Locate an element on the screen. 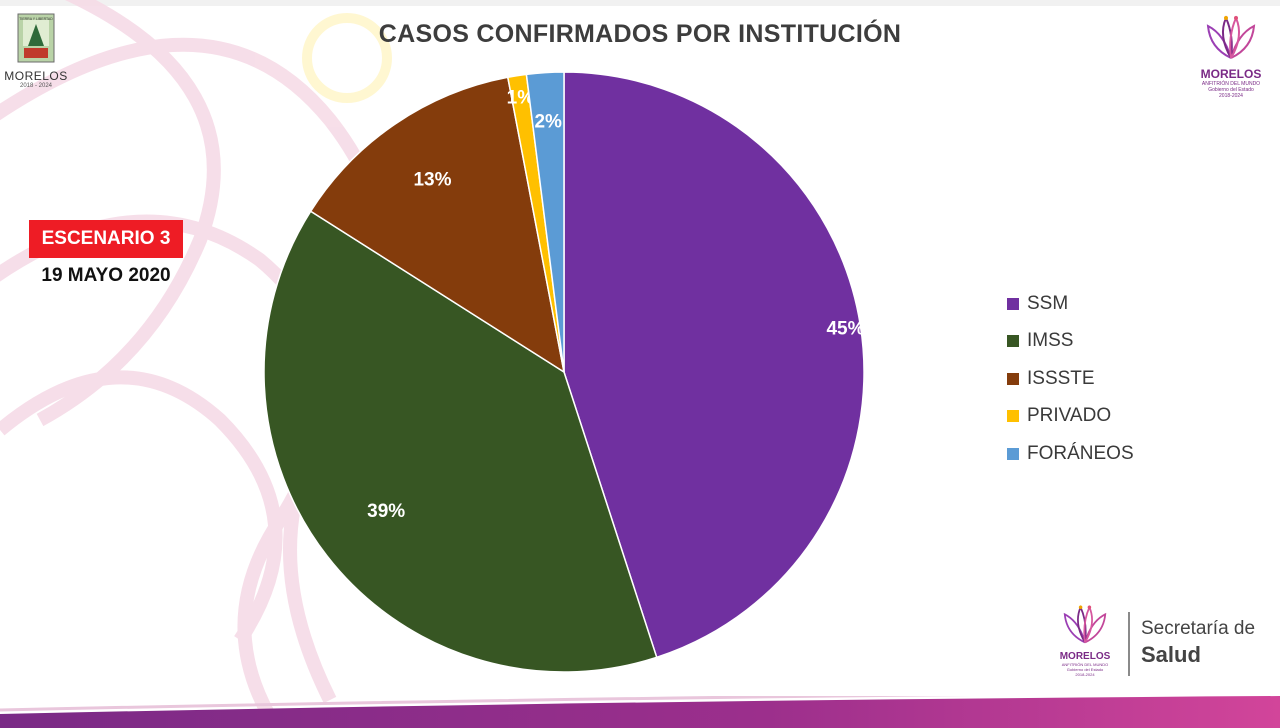  bottom-logo-tagline: ANFITRIÓN DEL MUNDO is located at coordinates (1085, 664).